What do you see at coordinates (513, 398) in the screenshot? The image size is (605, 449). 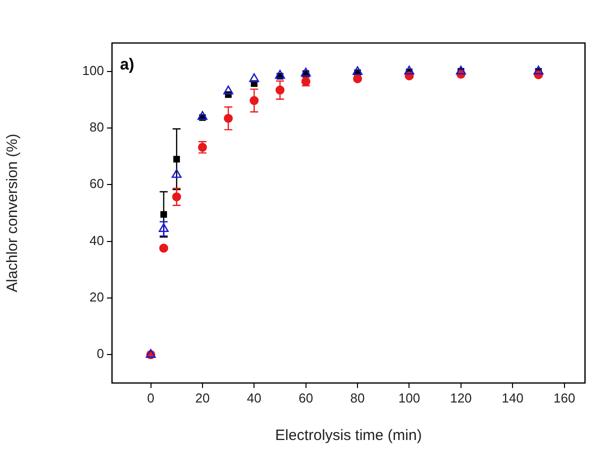 I see `x-tick-label: 140` at bounding box center [513, 398].